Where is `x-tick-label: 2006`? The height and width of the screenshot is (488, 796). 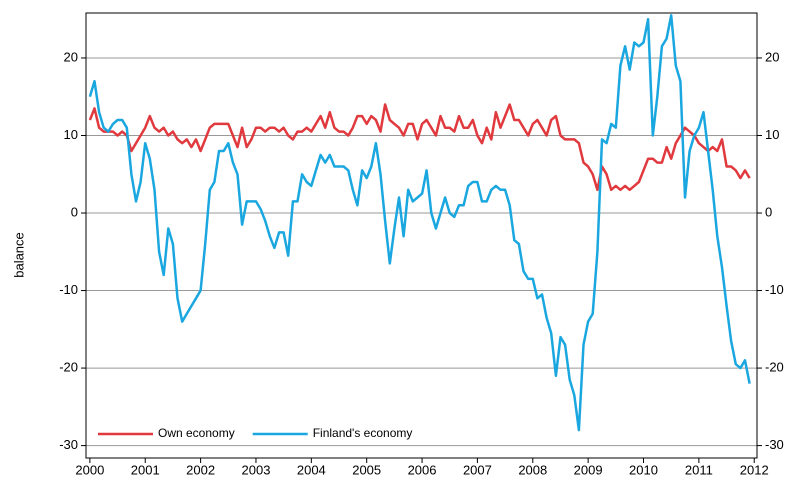
x-tick-label: 2006 is located at coordinates (422, 469).